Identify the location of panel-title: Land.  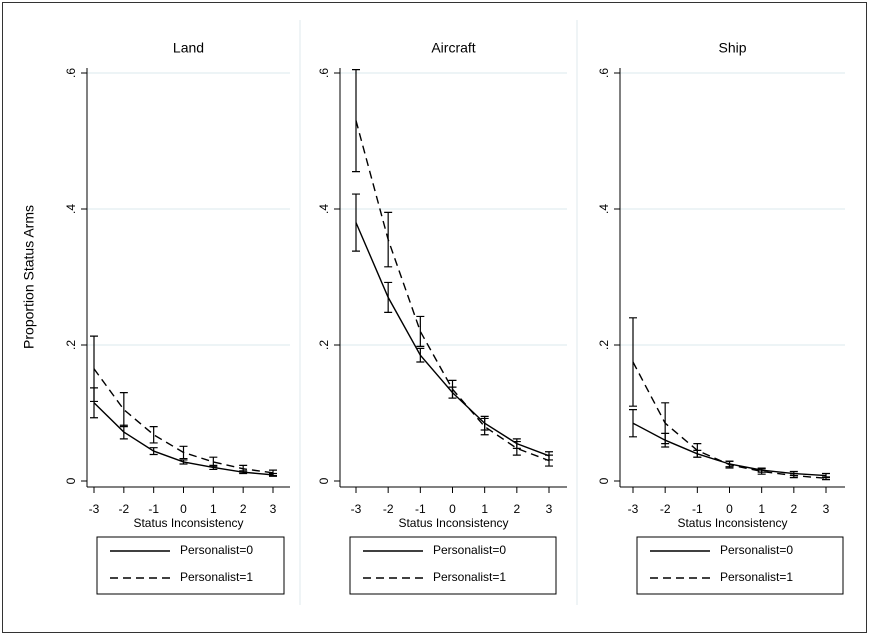
(188, 48).